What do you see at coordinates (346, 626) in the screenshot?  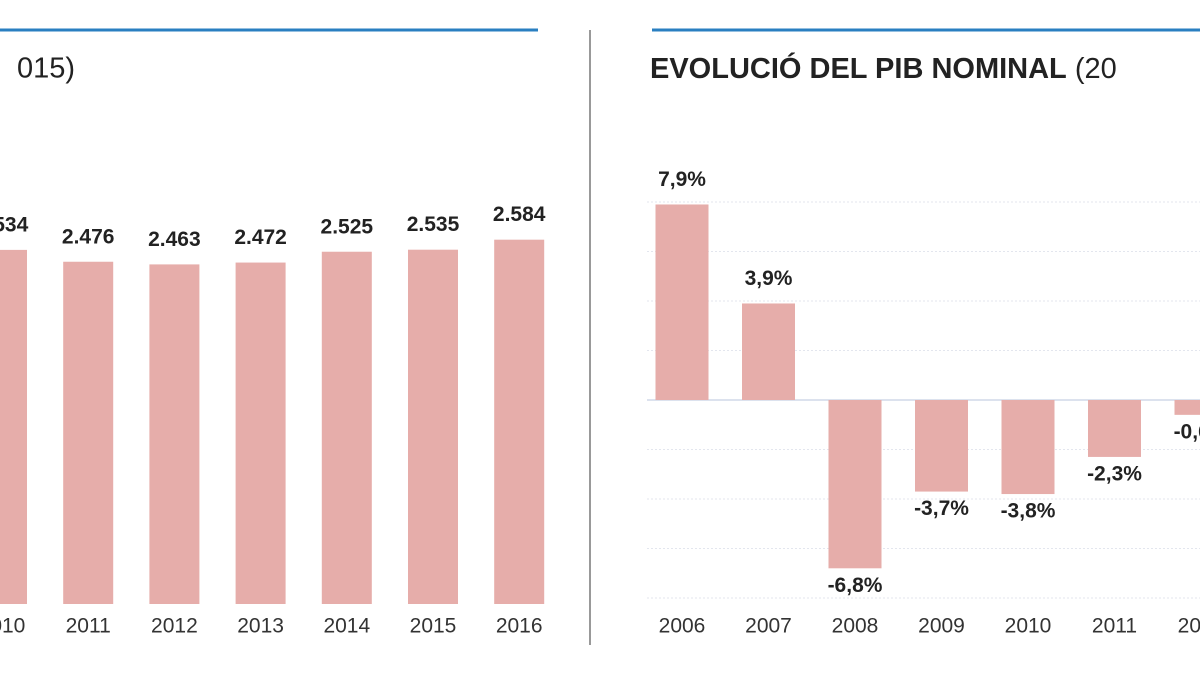 I see `x-tick-label: 2014` at bounding box center [346, 626].